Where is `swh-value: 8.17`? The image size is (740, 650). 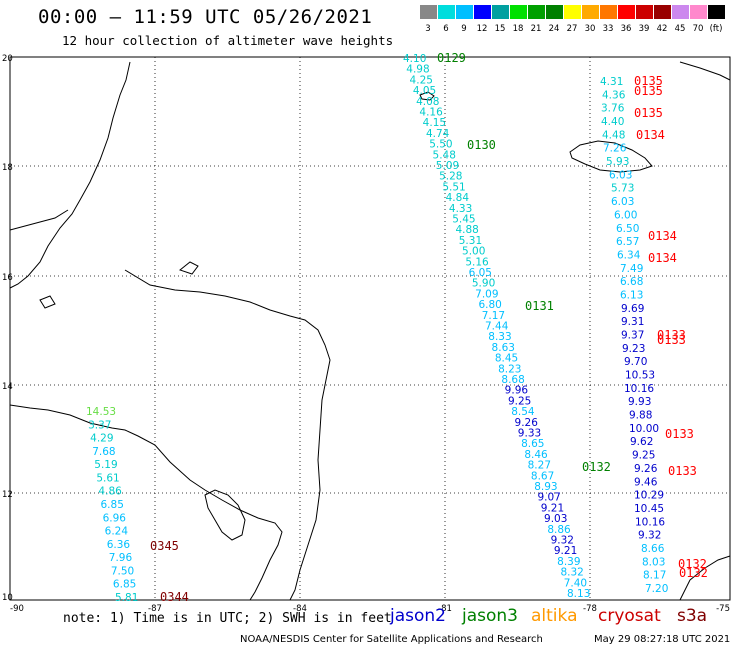 swh-value: 8.17 is located at coordinates (654, 576).